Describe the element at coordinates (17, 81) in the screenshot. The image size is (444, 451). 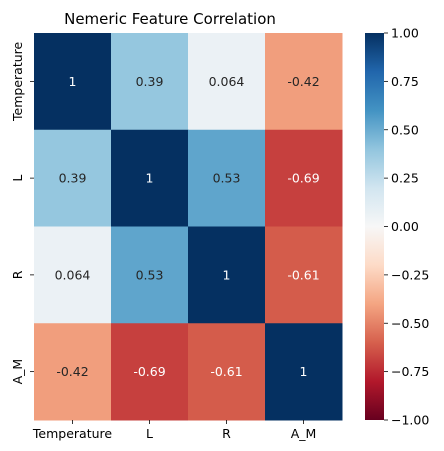
I see `y-tick-label: Temperature` at that location.